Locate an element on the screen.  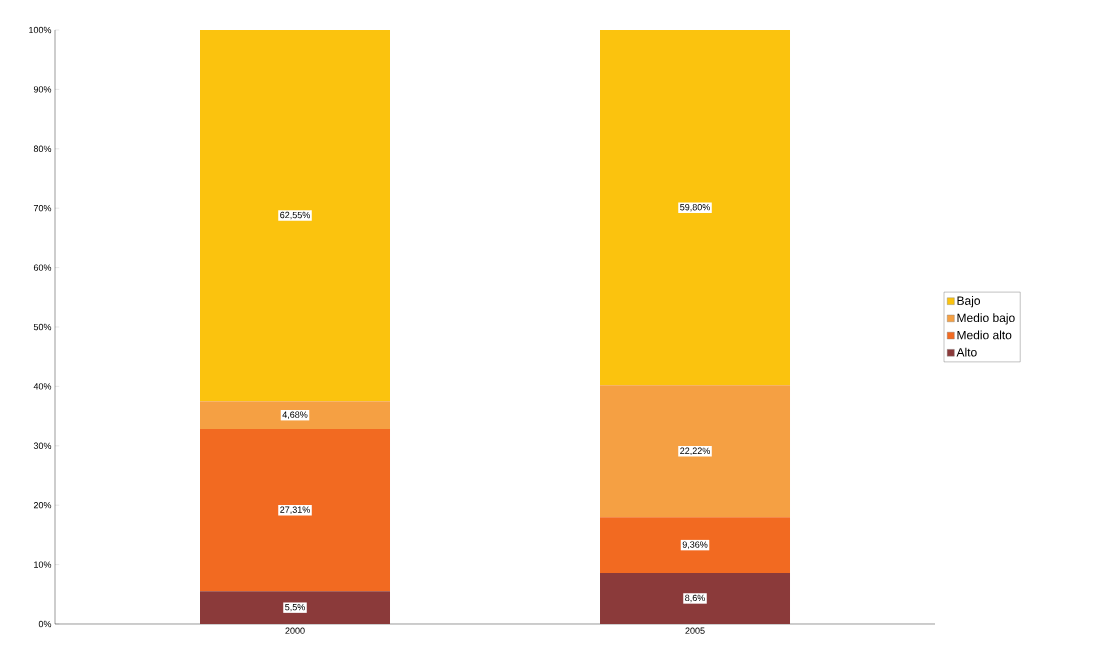
y-tick-label: 10% is located at coordinates (43, 564).